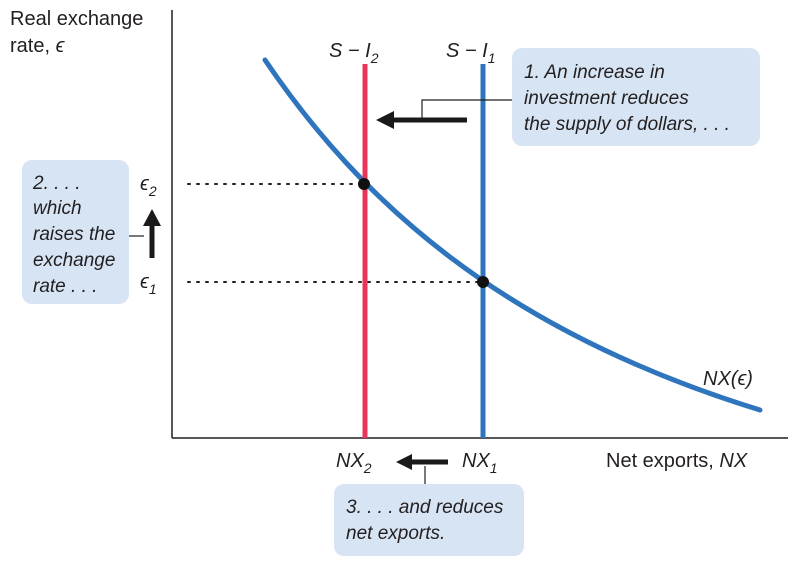  Describe the element at coordinates (74, 260) in the screenshot. I see `note2-line4: exchange` at that location.